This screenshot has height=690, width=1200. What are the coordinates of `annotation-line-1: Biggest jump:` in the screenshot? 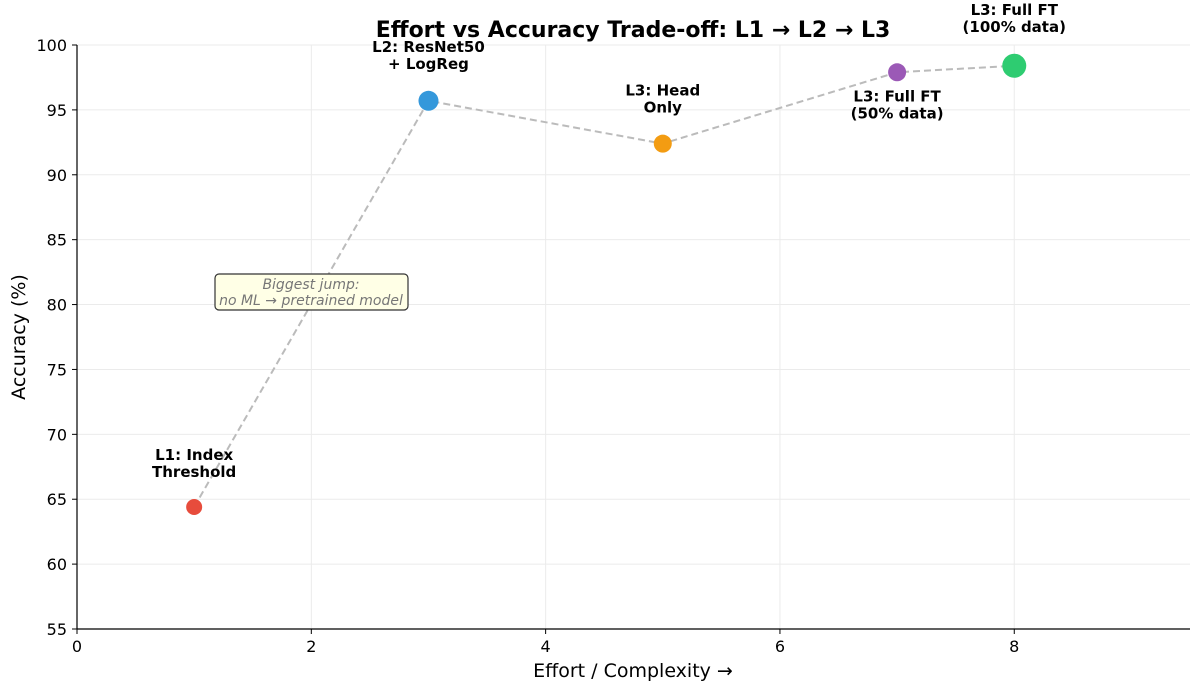 It's located at (310, 285).